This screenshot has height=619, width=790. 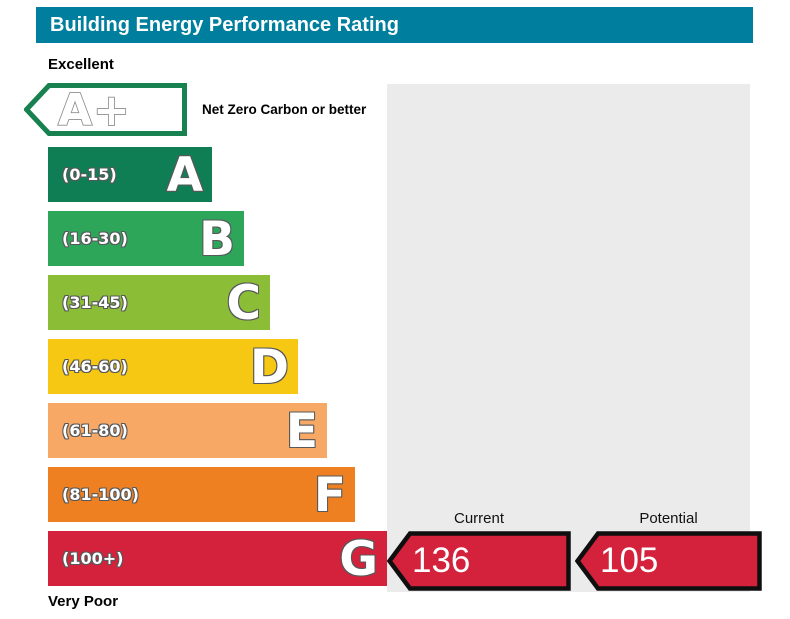 I want to click on band-e-letter: E, so click(x=301, y=431).